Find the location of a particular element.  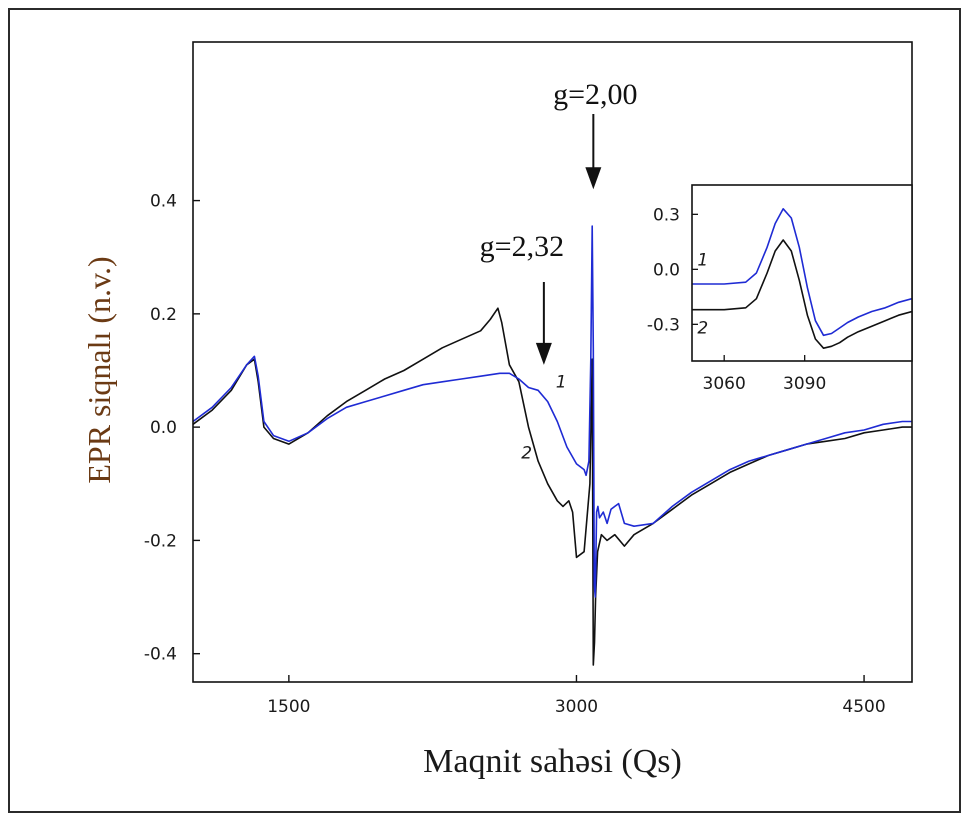

inset-y-tick-label: -0.3 is located at coordinates (663, 325).